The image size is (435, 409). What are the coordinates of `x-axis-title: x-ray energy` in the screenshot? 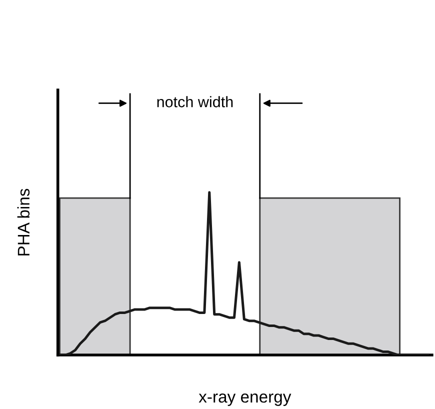 It's located at (245, 400).